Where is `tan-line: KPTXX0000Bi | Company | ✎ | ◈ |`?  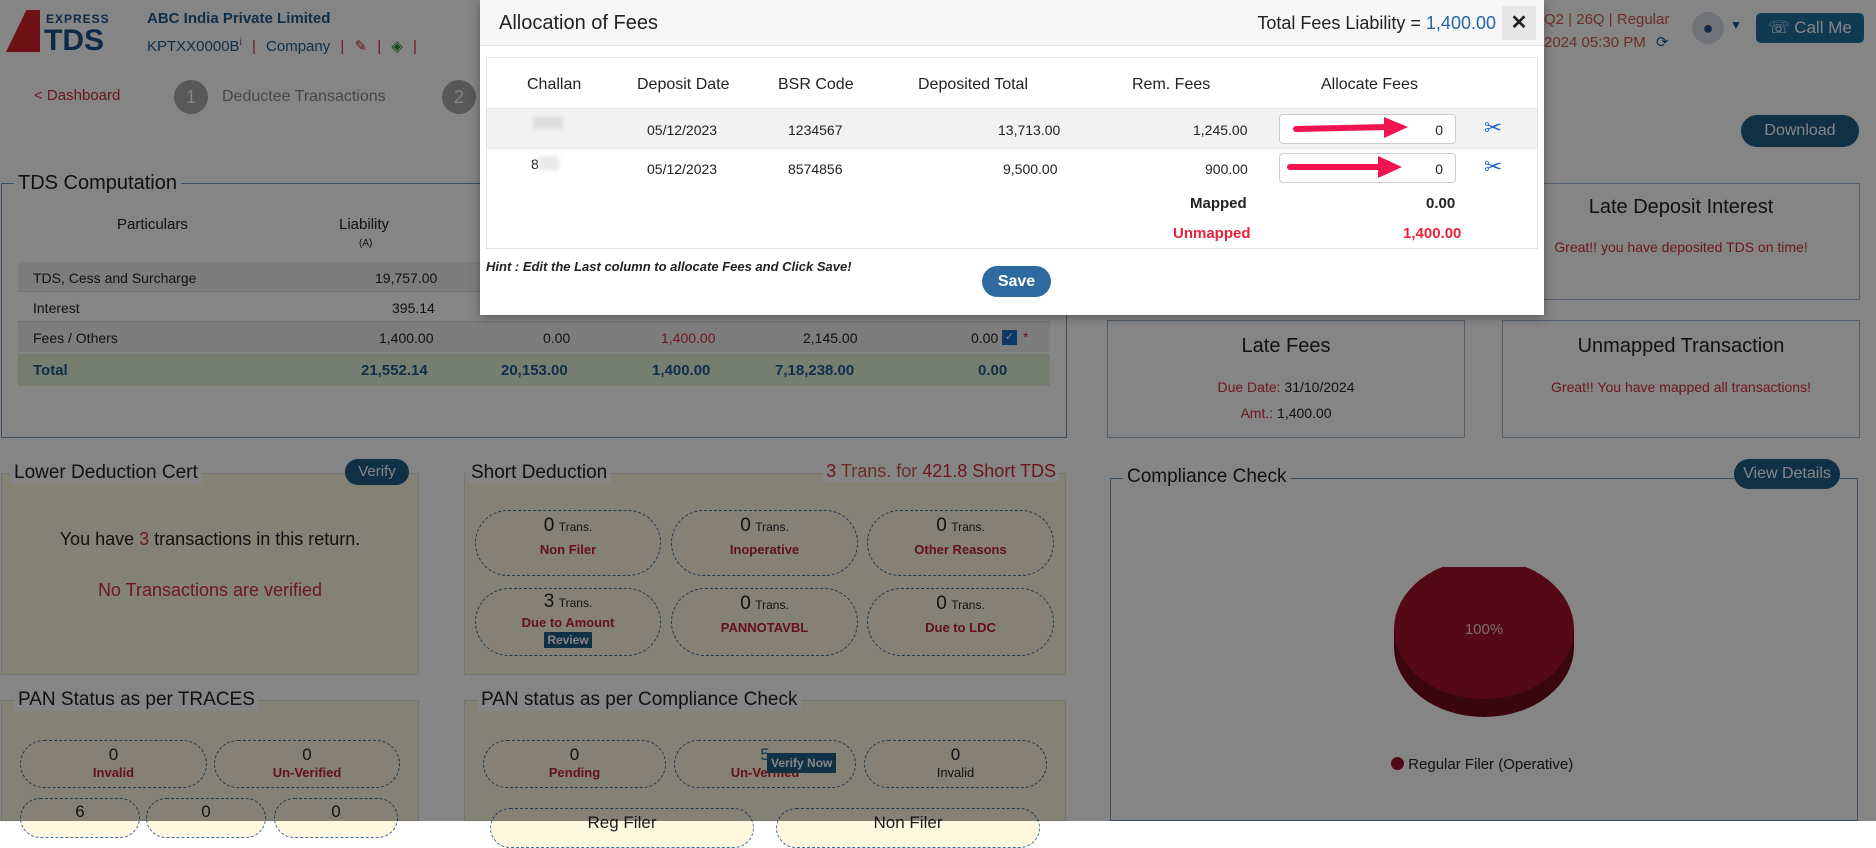
tan-line: KPTXX0000Bi | Company | ✎ | ◈ | is located at coordinates (285, 46).